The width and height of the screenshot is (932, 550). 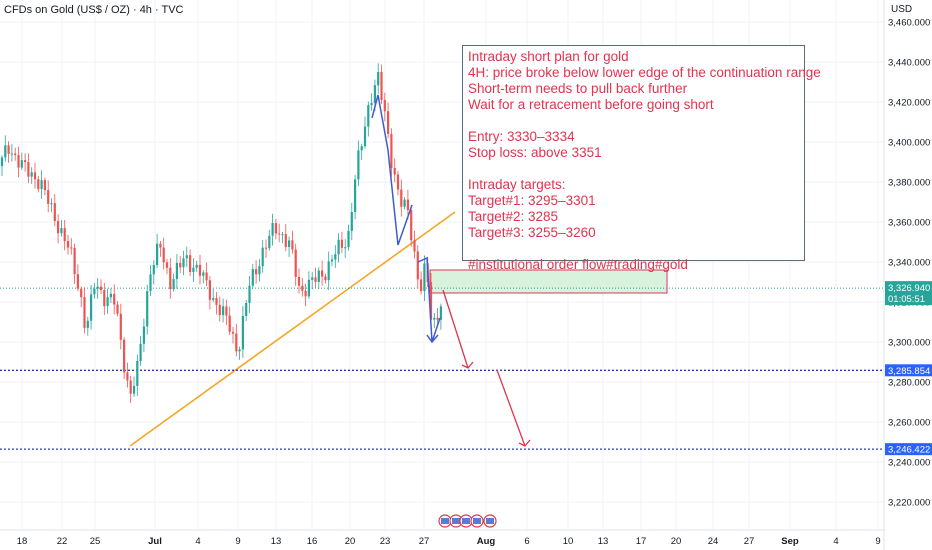 I want to click on y-tick-label: 3,380.000, so click(x=909, y=183).